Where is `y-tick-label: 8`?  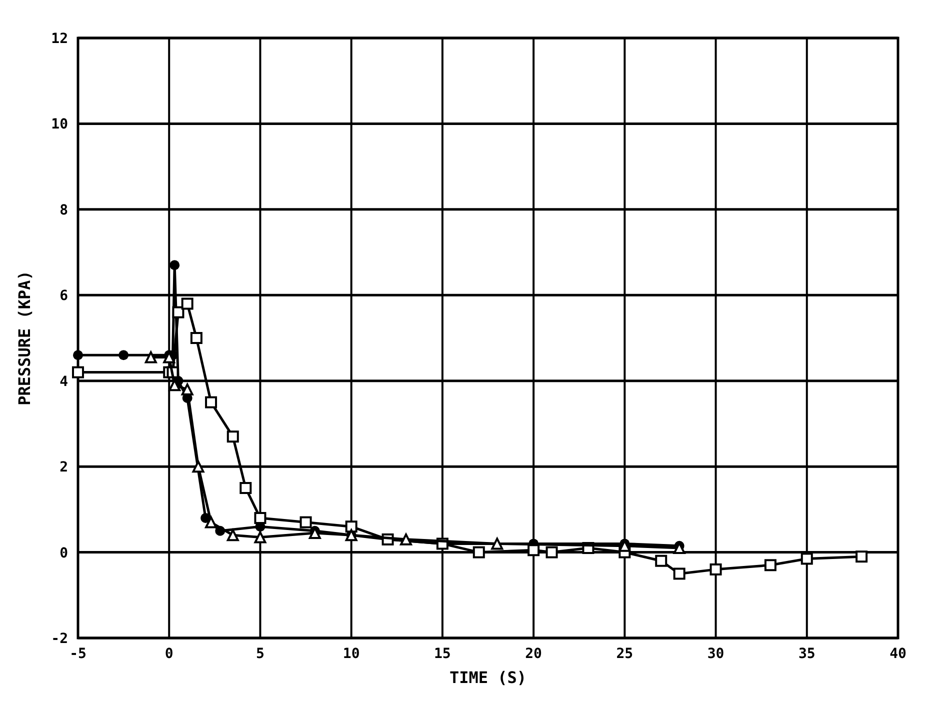
y-tick-label: 8 is located at coordinates (64, 210).